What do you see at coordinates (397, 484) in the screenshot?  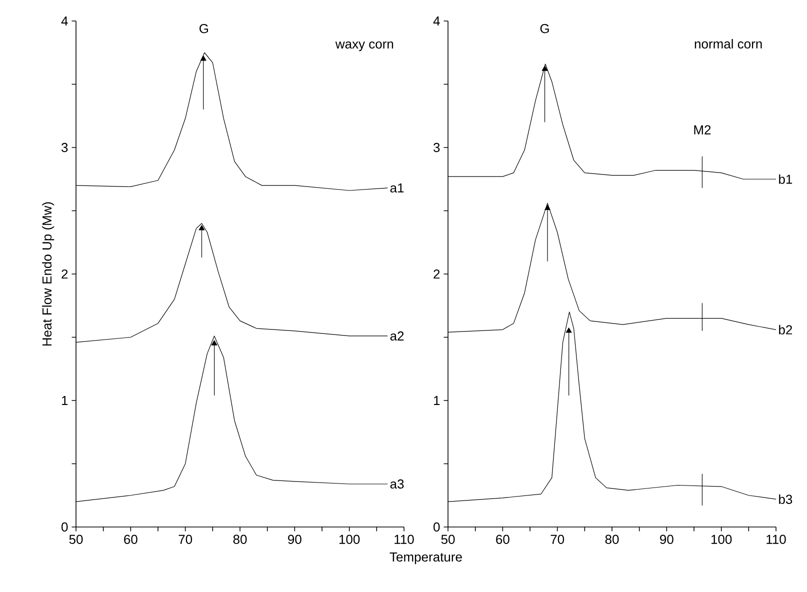 I see `series-label: a3` at bounding box center [397, 484].